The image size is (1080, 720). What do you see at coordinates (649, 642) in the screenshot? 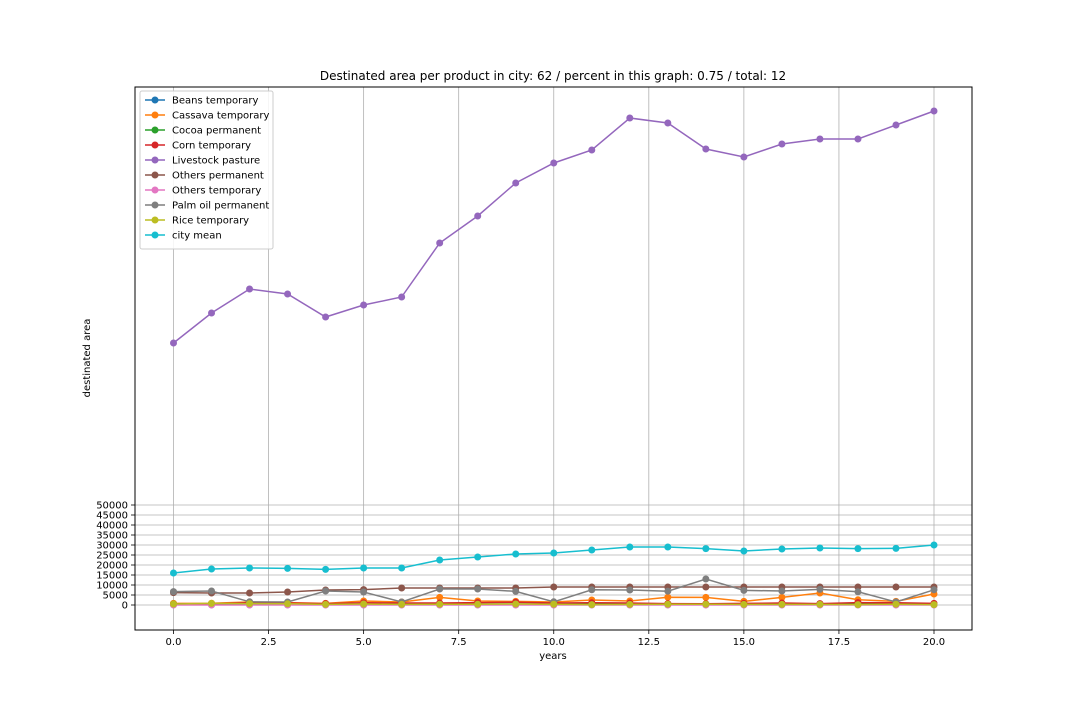
I see `x-tick-label: 12.5` at bounding box center [649, 642].